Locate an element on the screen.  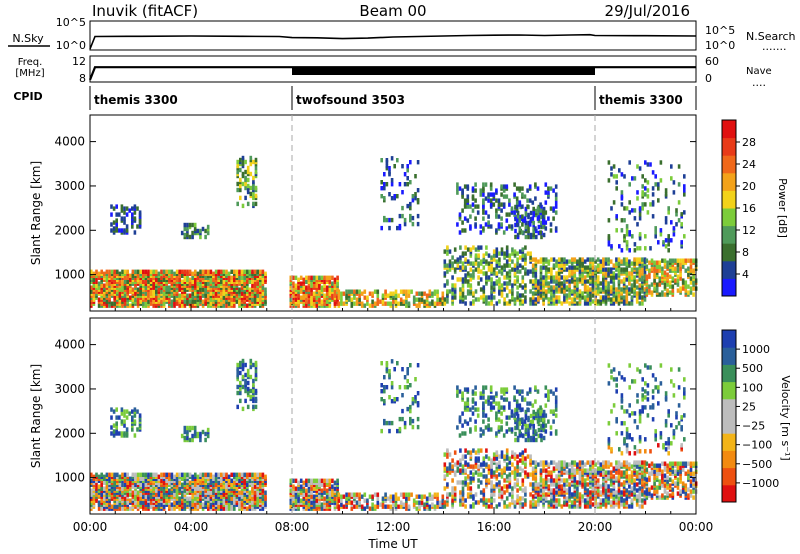
frequency-right-tick-top: 60 is located at coordinates (712, 61).